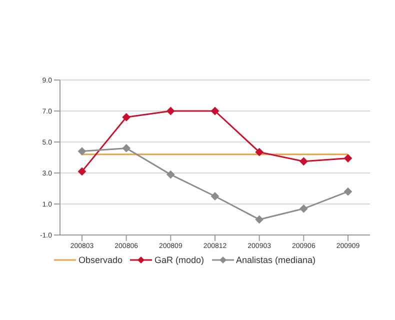 Image resolution: width=395 pixels, height=320 pixels. What do you see at coordinates (178, 260) in the screenshot?
I see `legend-label: GaR (modo)` at bounding box center [178, 260].